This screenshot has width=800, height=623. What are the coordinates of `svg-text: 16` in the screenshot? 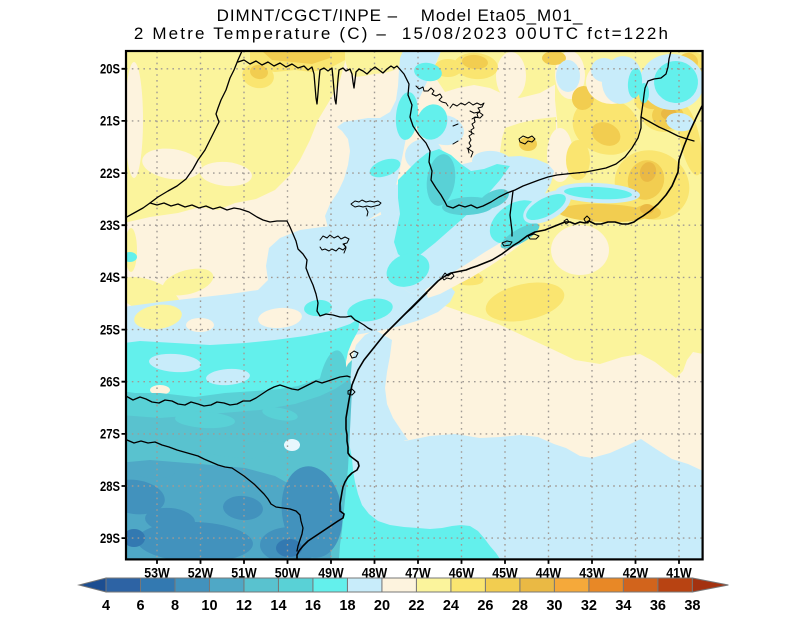 It's located at (313, 606).